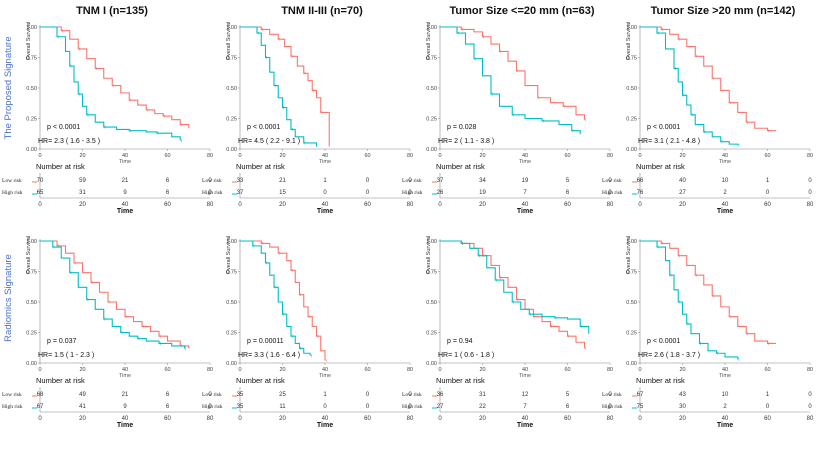 This screenshot has height=450, width=831. Describe the element at coordinates (640, 395) in the screenshot. I see `risk-count-low: 67` at that location.